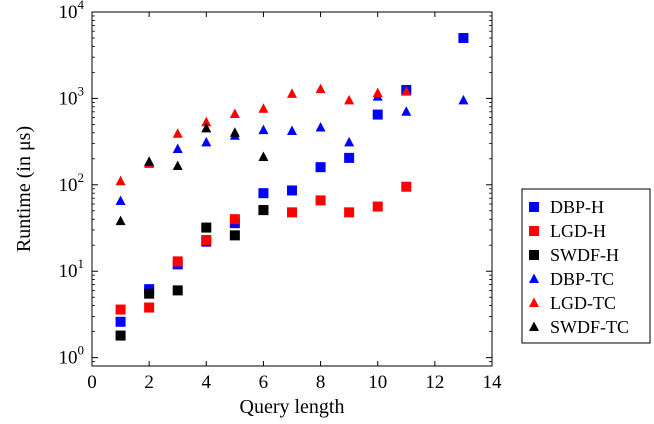 The height and width of the screenshot is (424, 654). What do you see at coordinates (149, 382) in the screenshot?
I see `x-tick-label: 2` at bounding box center [149, 382].